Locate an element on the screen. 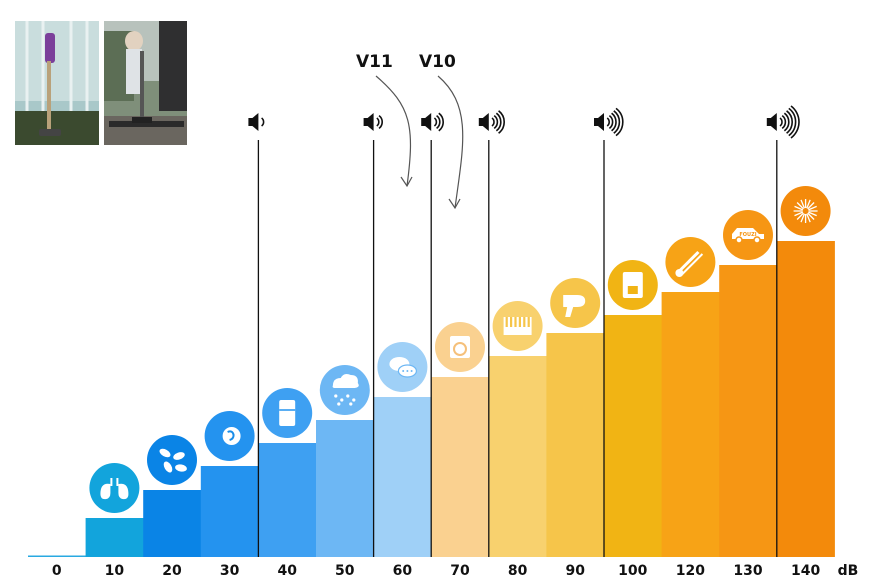  coffee-machine-icon is located at coordinates (632, 285).